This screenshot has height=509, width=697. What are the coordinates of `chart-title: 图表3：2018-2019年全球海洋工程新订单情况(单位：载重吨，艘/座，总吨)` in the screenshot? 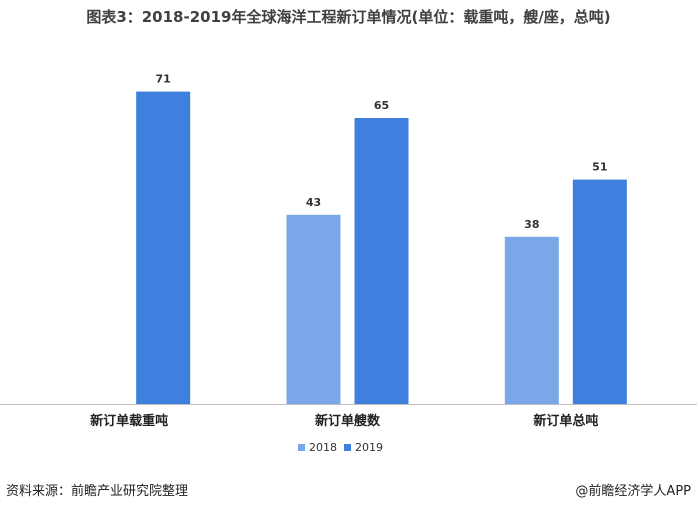 It's located at (348, 17).